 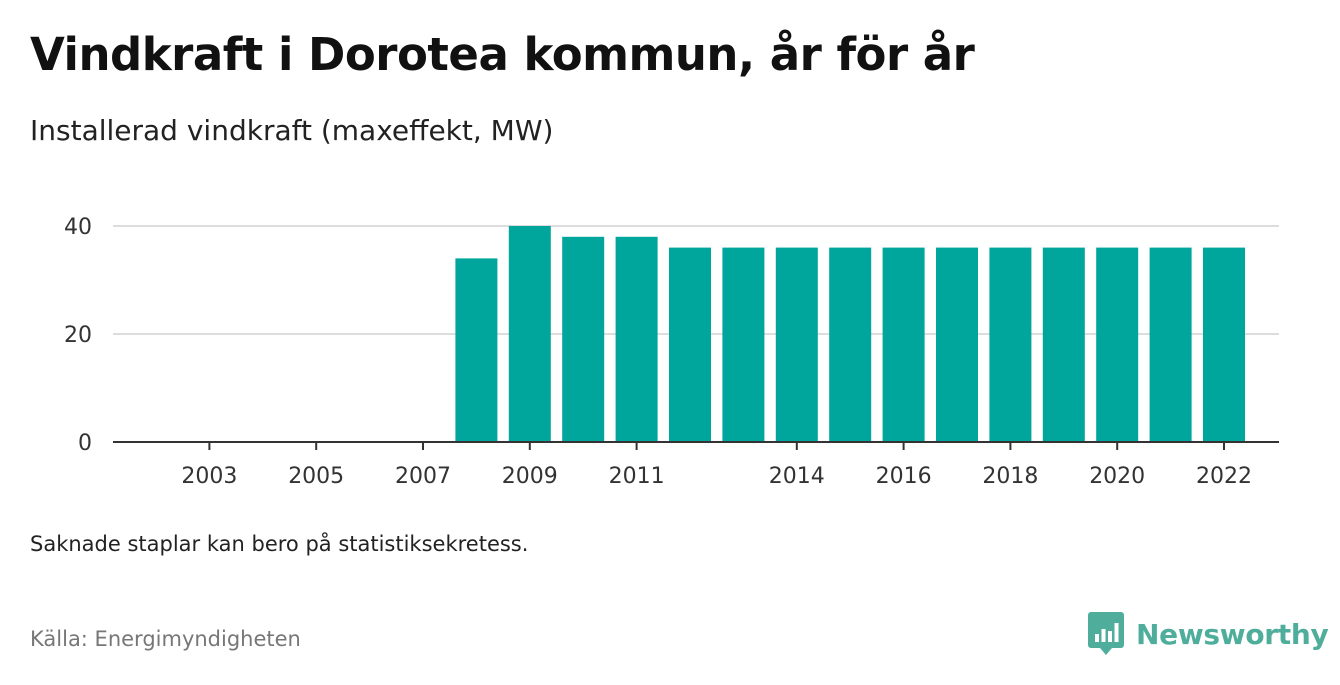 I want to click on bar-2012, so click(x=690, y=344).